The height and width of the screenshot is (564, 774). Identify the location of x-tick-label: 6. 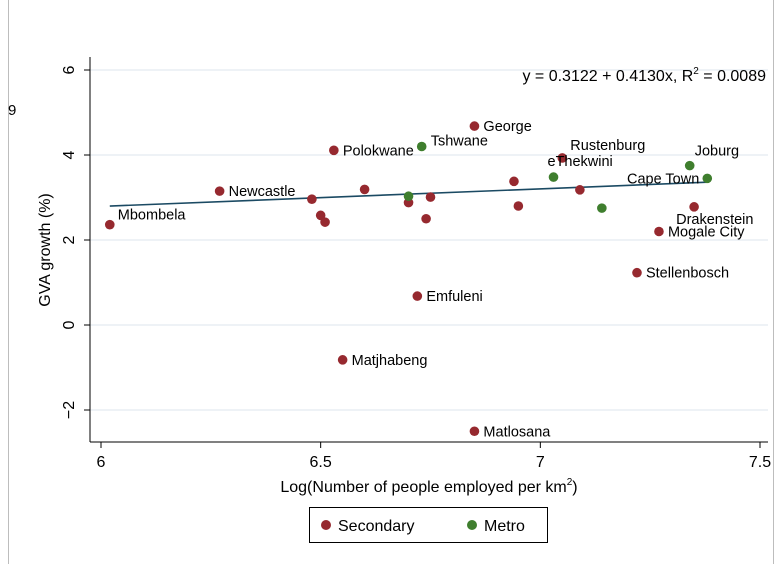
(101, 462).